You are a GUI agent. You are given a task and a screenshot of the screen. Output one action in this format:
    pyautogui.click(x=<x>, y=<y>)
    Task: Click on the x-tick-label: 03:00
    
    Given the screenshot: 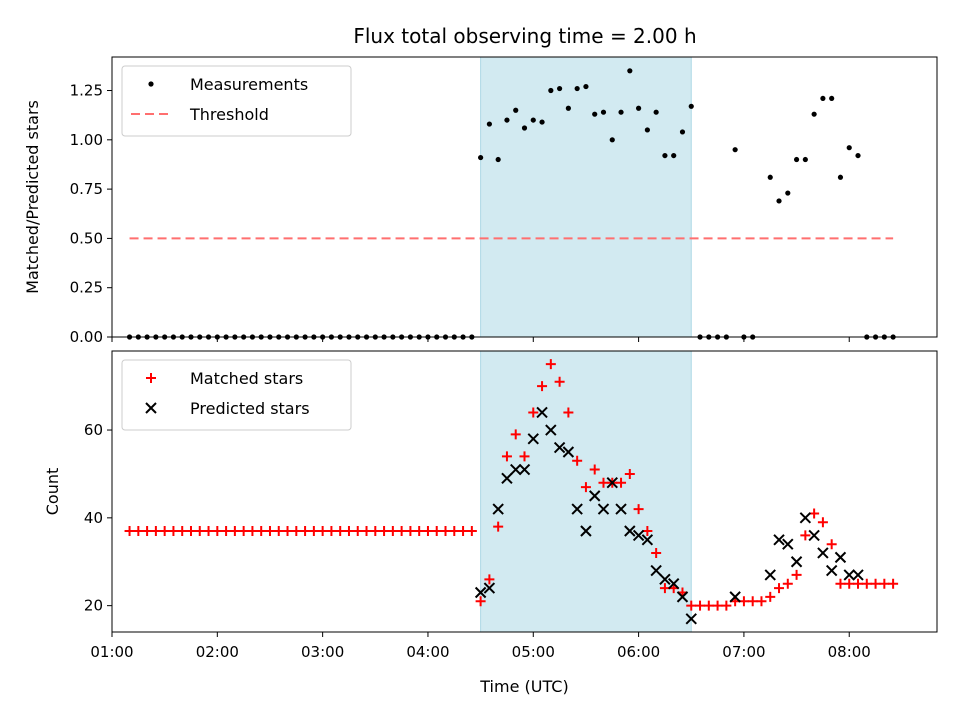 What is the action you would take?
    pyautogui.click(x=322, y=652)
    